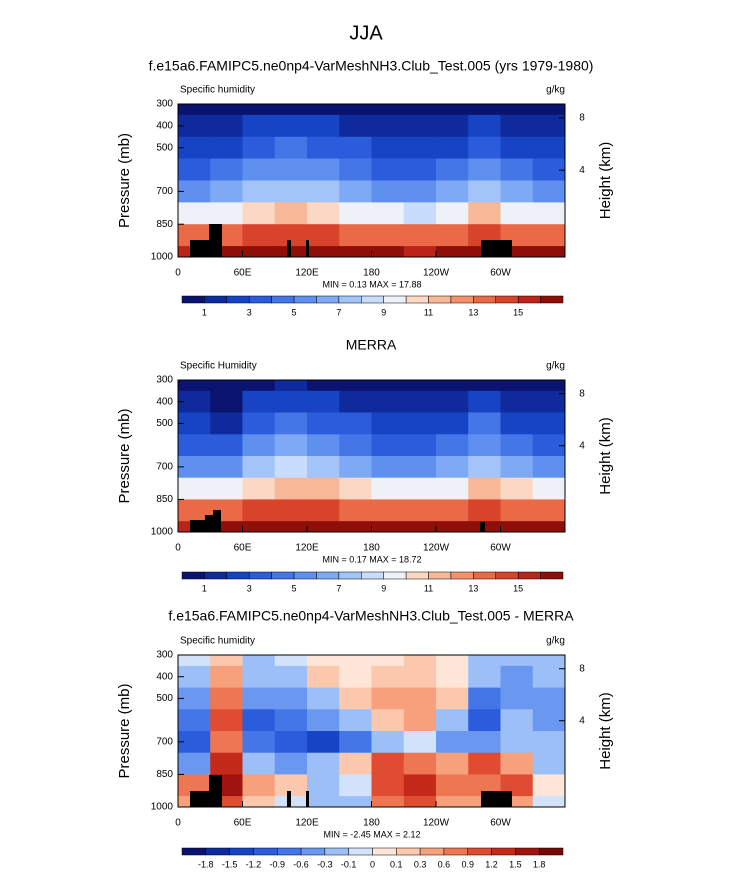 The height and width of the screenshot is (872, 733). What do you see at coordinates (420, 864) in the screenshot?
I see `colorbar-label: 0.3` at bounding box center [420, 864].